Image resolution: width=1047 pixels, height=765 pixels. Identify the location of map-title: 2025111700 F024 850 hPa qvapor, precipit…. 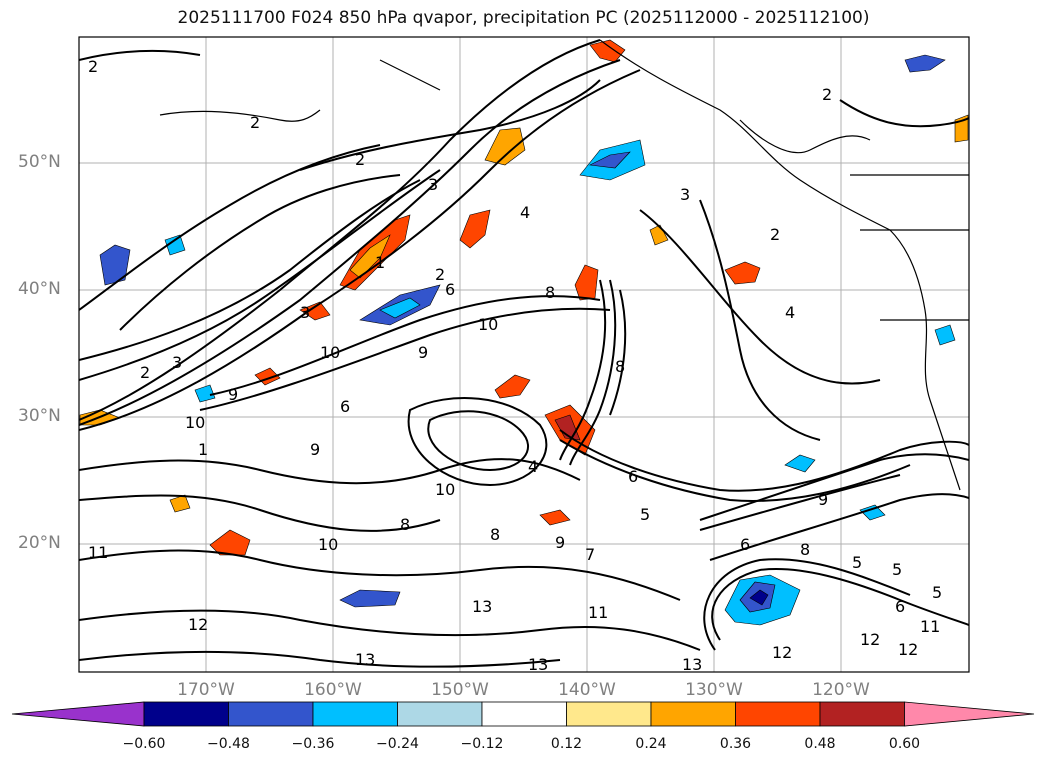
(523, 18).